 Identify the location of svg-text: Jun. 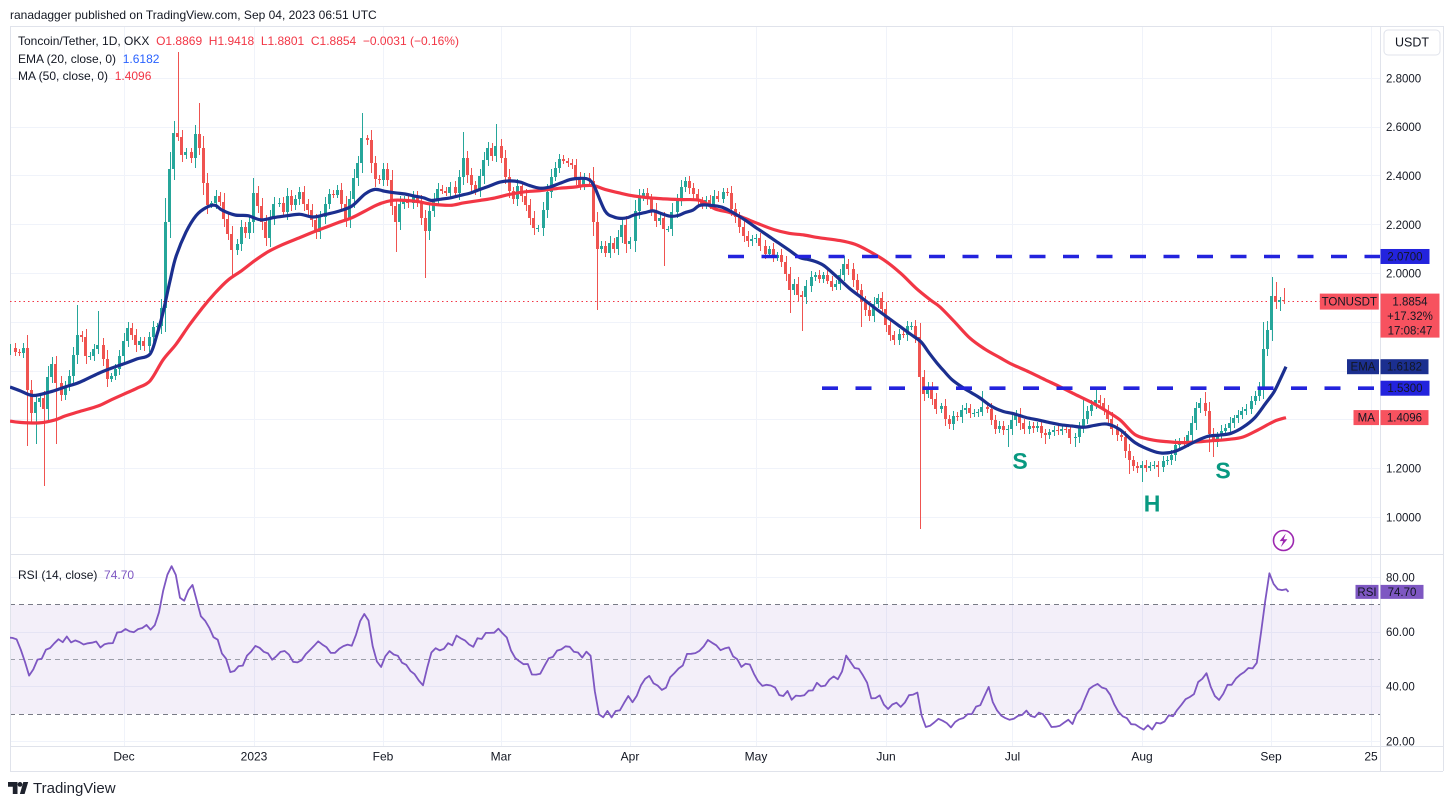
(885, 757).